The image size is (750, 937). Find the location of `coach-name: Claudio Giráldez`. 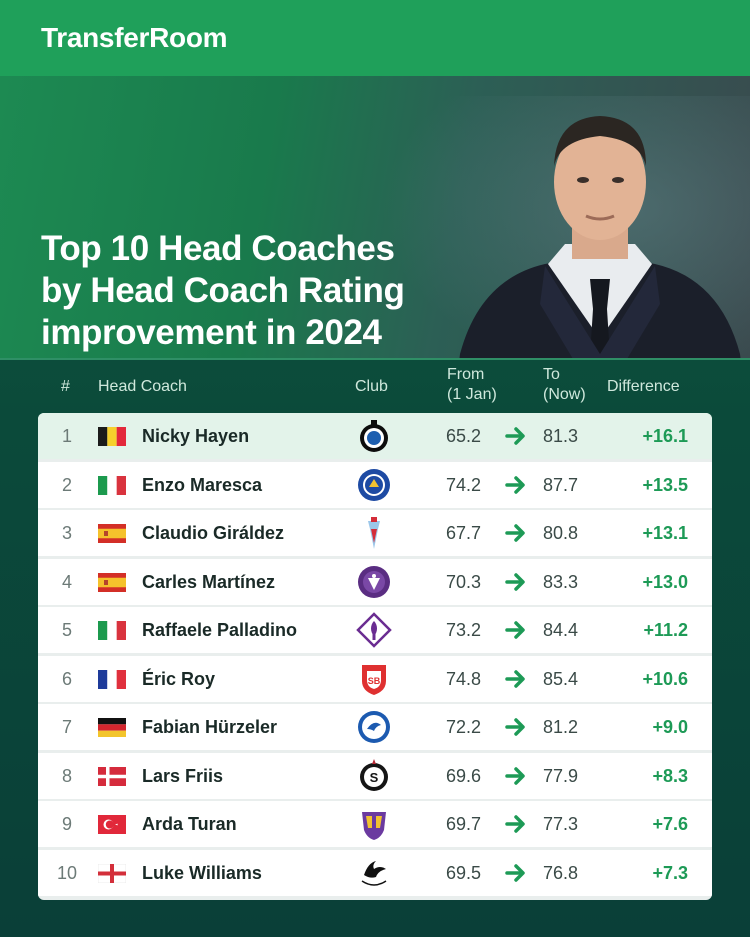

coach-name: Claudio Giráldez is located at coordinates (213, 533).